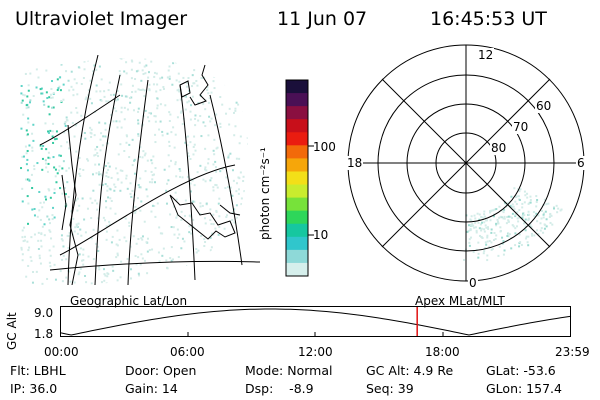  I want to click on timeline-right-label: Apex MLat/MLT, so click(460, 301).